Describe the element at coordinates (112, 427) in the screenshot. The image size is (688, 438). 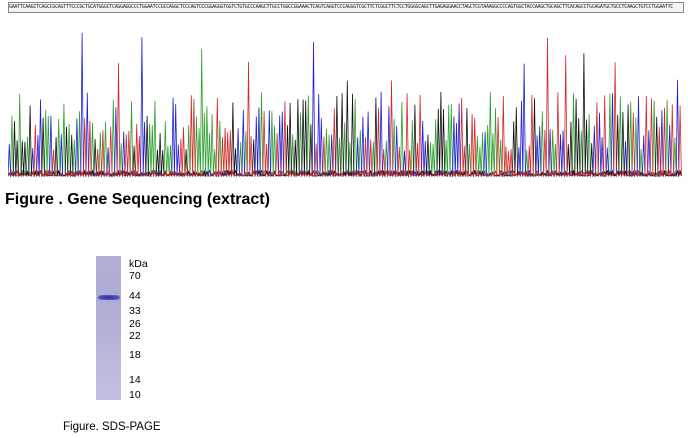
I see `sds-page-caption: Figure. SDS-PAGE` at that location.